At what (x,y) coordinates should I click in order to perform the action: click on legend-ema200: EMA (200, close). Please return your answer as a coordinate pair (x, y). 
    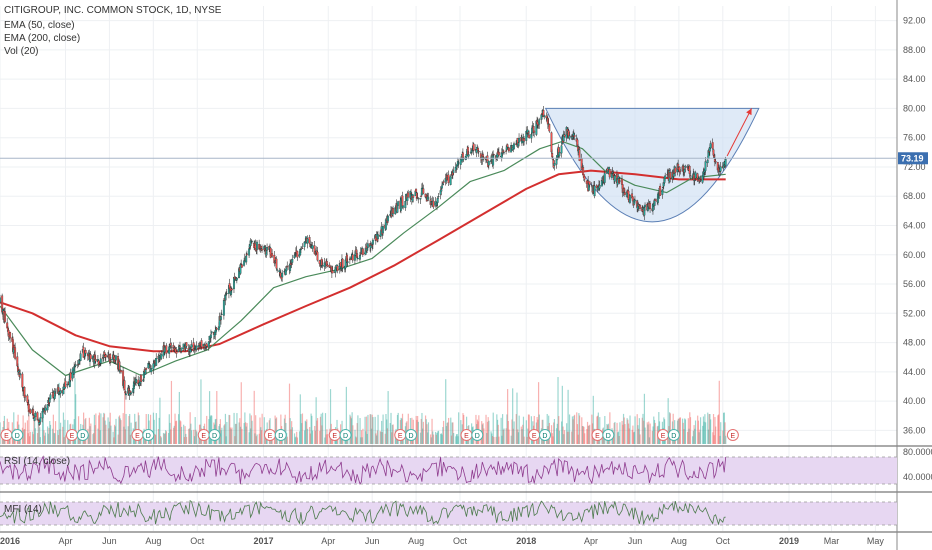
    Looking at the image, I should click on (42, 38).